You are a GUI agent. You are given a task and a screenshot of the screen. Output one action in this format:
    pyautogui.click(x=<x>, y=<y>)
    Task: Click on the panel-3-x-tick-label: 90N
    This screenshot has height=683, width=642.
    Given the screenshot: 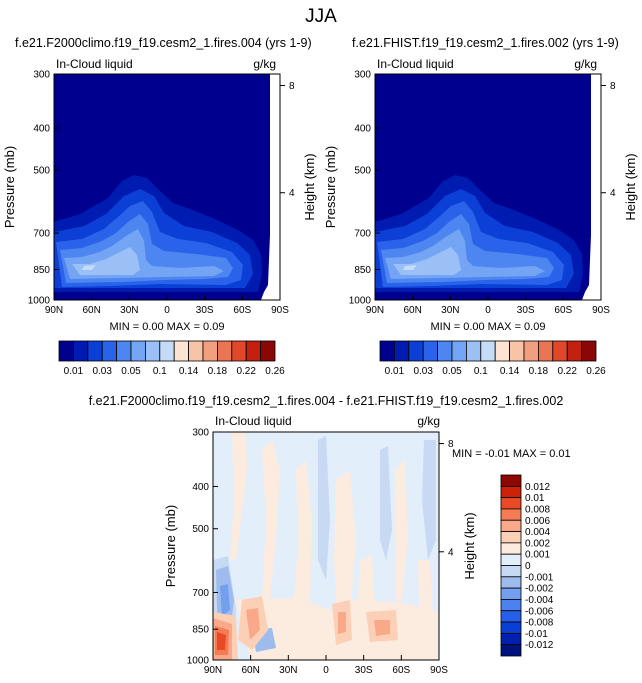 What is the action you would take?
    pyautogui.click(x=213, y=670)
    